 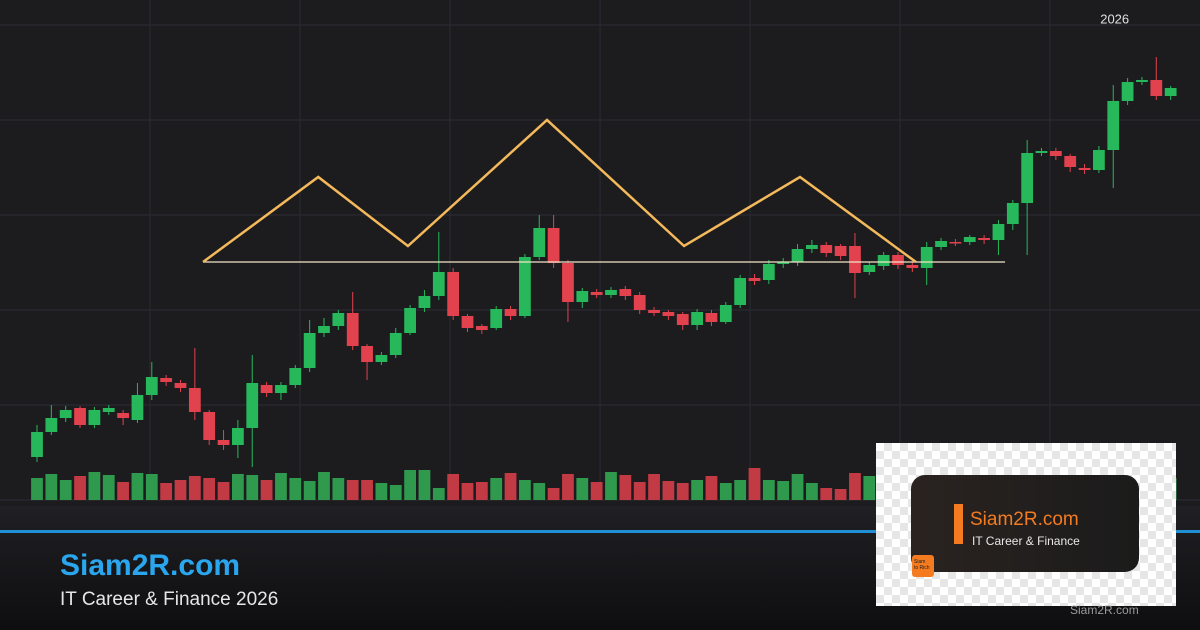 I want to click on footer-rule, so click(x=600, y=531).